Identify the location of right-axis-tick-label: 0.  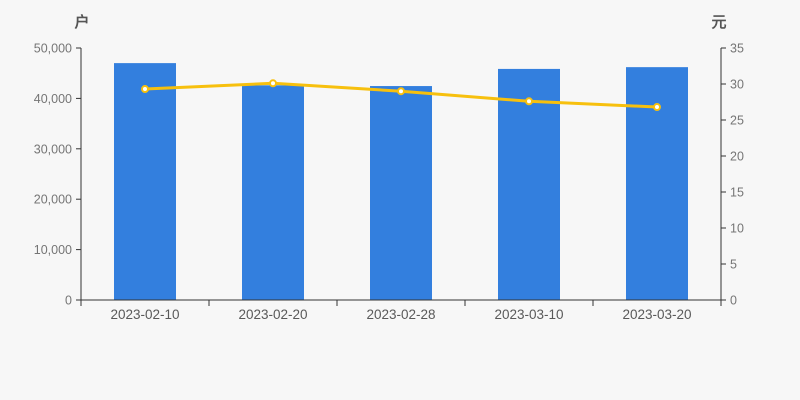
(733, 301).